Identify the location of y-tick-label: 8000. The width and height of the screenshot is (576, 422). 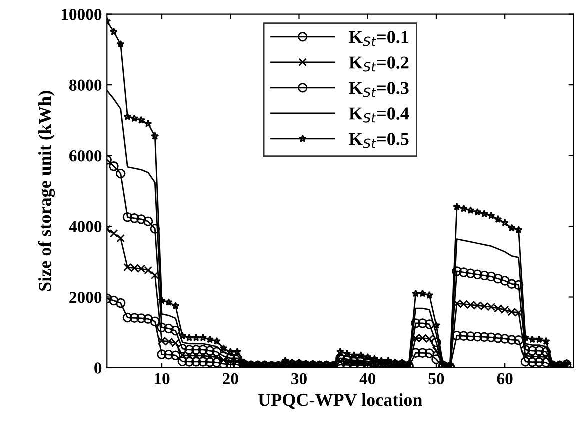
(85, 86).